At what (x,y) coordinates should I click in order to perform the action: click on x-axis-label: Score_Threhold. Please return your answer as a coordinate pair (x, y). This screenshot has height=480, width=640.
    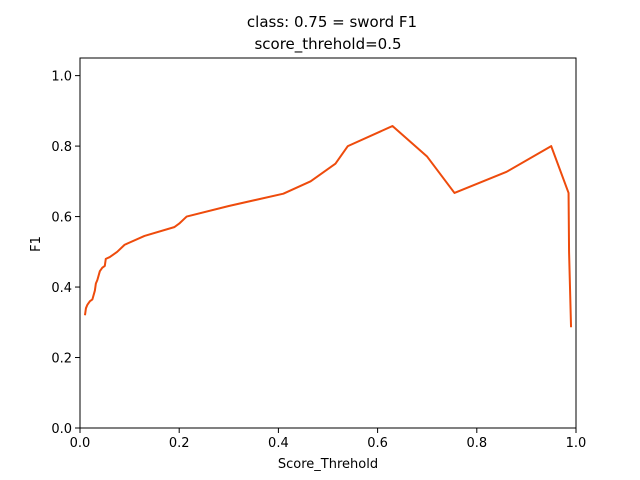
    Looking at the image, I should click on (328, 464).